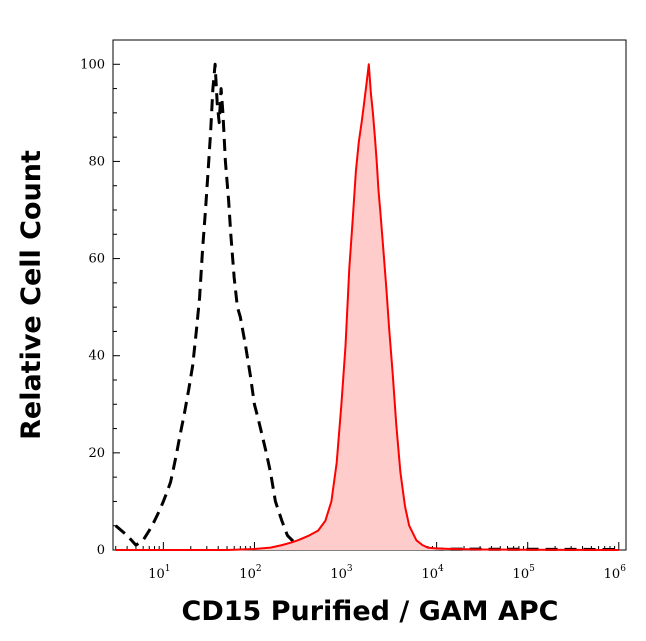 The height and width of the screenshot is (641, 646). Describe the element at coordinates (524, 573) in the screenshot. I see `x-tick-label: 10⁵` at that location.